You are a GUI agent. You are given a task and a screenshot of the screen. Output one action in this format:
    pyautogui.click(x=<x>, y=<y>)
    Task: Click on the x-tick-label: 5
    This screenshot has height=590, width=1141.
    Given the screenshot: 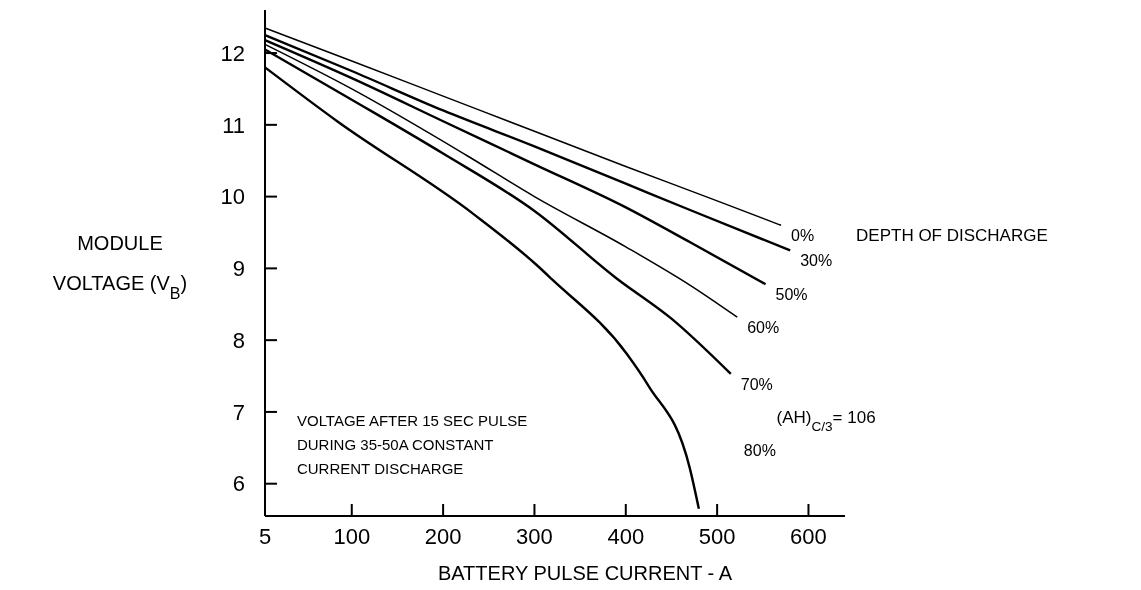 What is the action you would take?
    pyautogui.click(x=265, y=536)
    